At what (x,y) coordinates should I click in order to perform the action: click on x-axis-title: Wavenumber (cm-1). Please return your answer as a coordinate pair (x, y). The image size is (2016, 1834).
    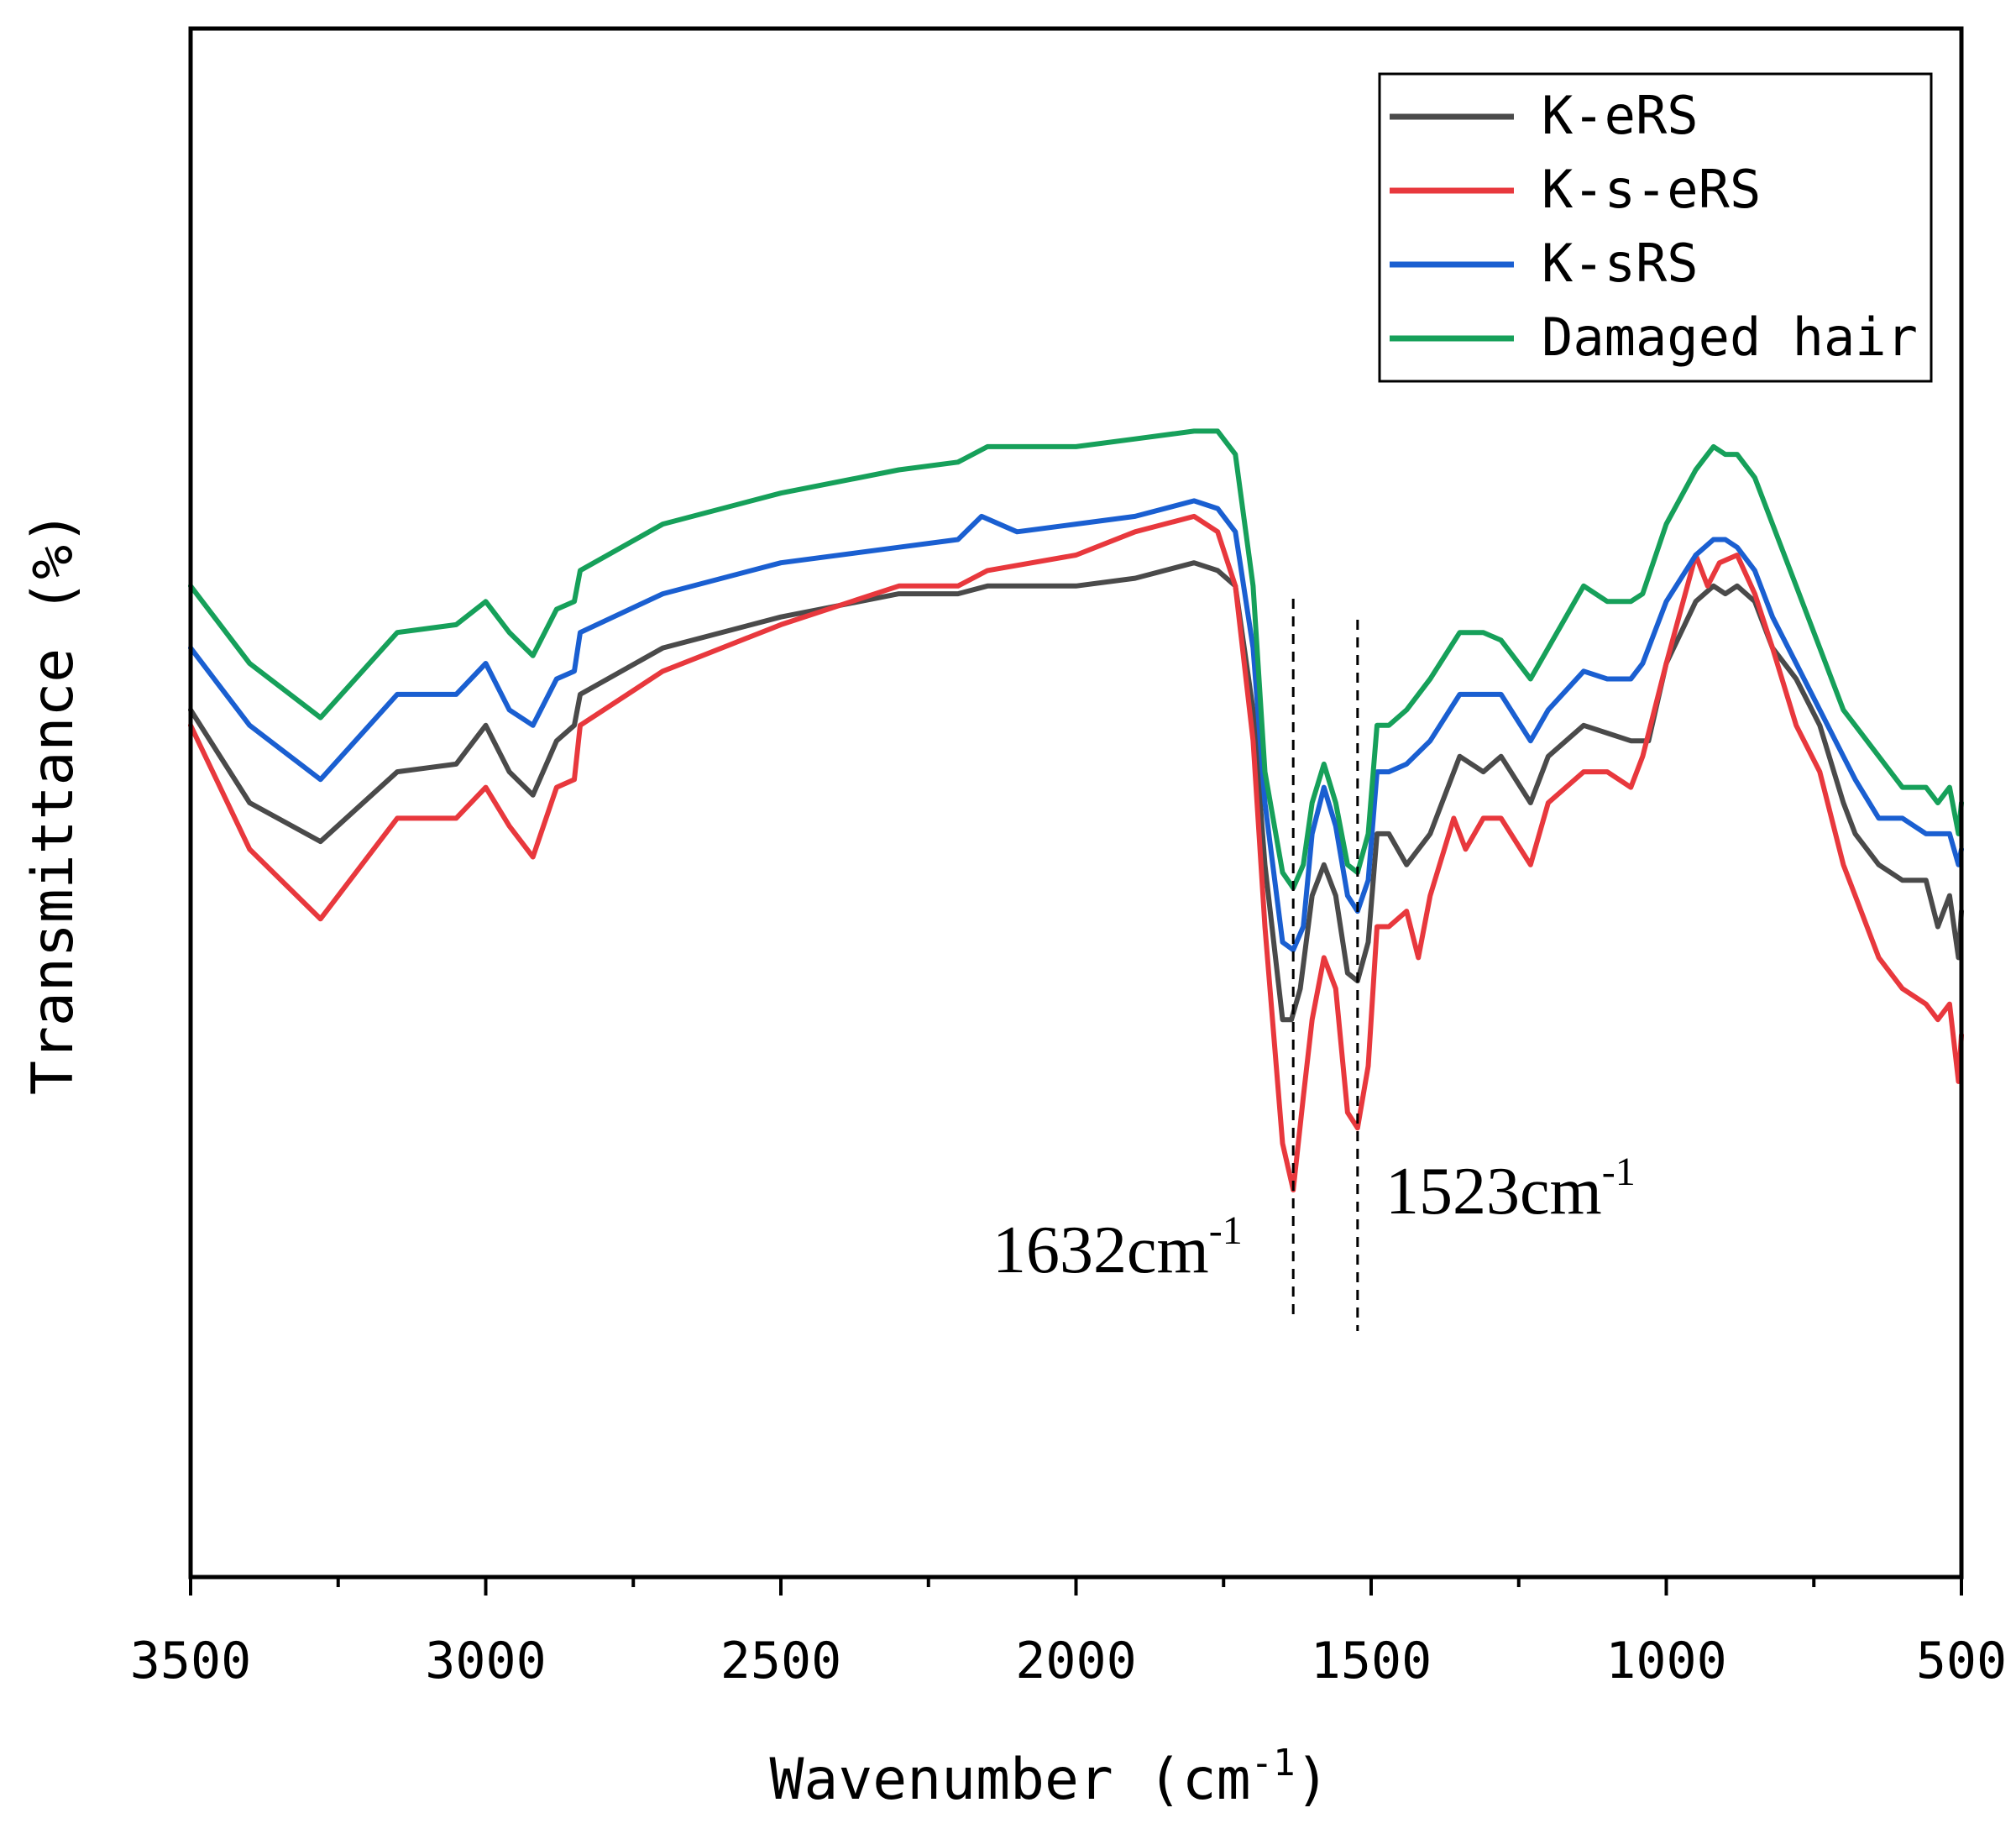
    Looking at the image, I should click on (1049, 1777).